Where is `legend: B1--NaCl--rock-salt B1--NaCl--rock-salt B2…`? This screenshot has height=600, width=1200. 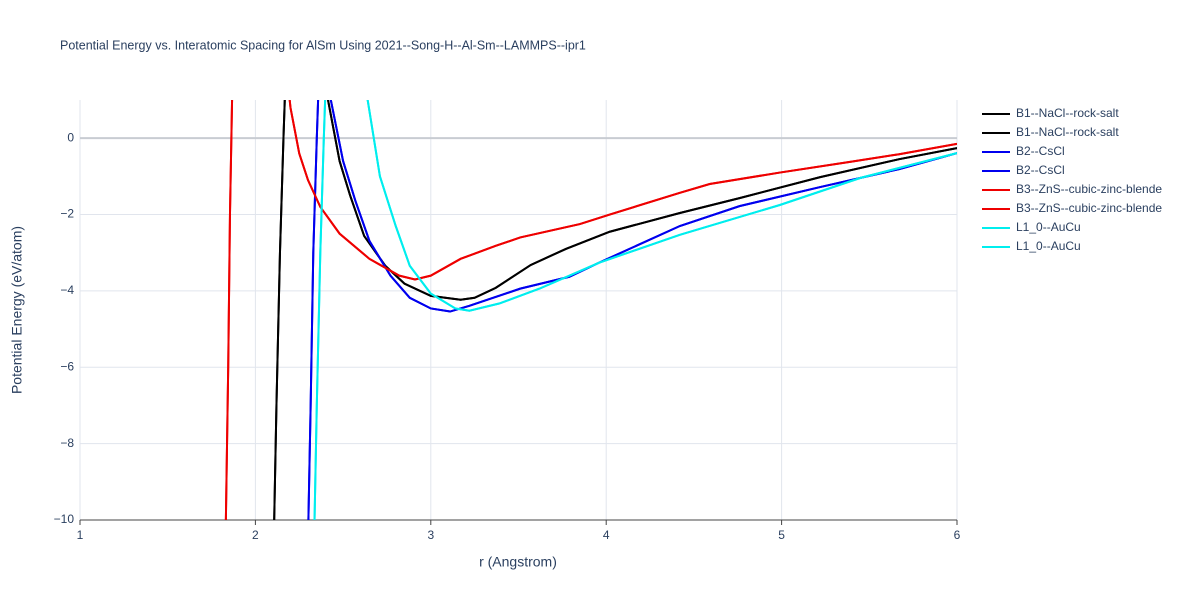
legend: B1--NaCl--rock-salt B1--NaCl--rock-salt B2… is located at coordinates (1072, 179).